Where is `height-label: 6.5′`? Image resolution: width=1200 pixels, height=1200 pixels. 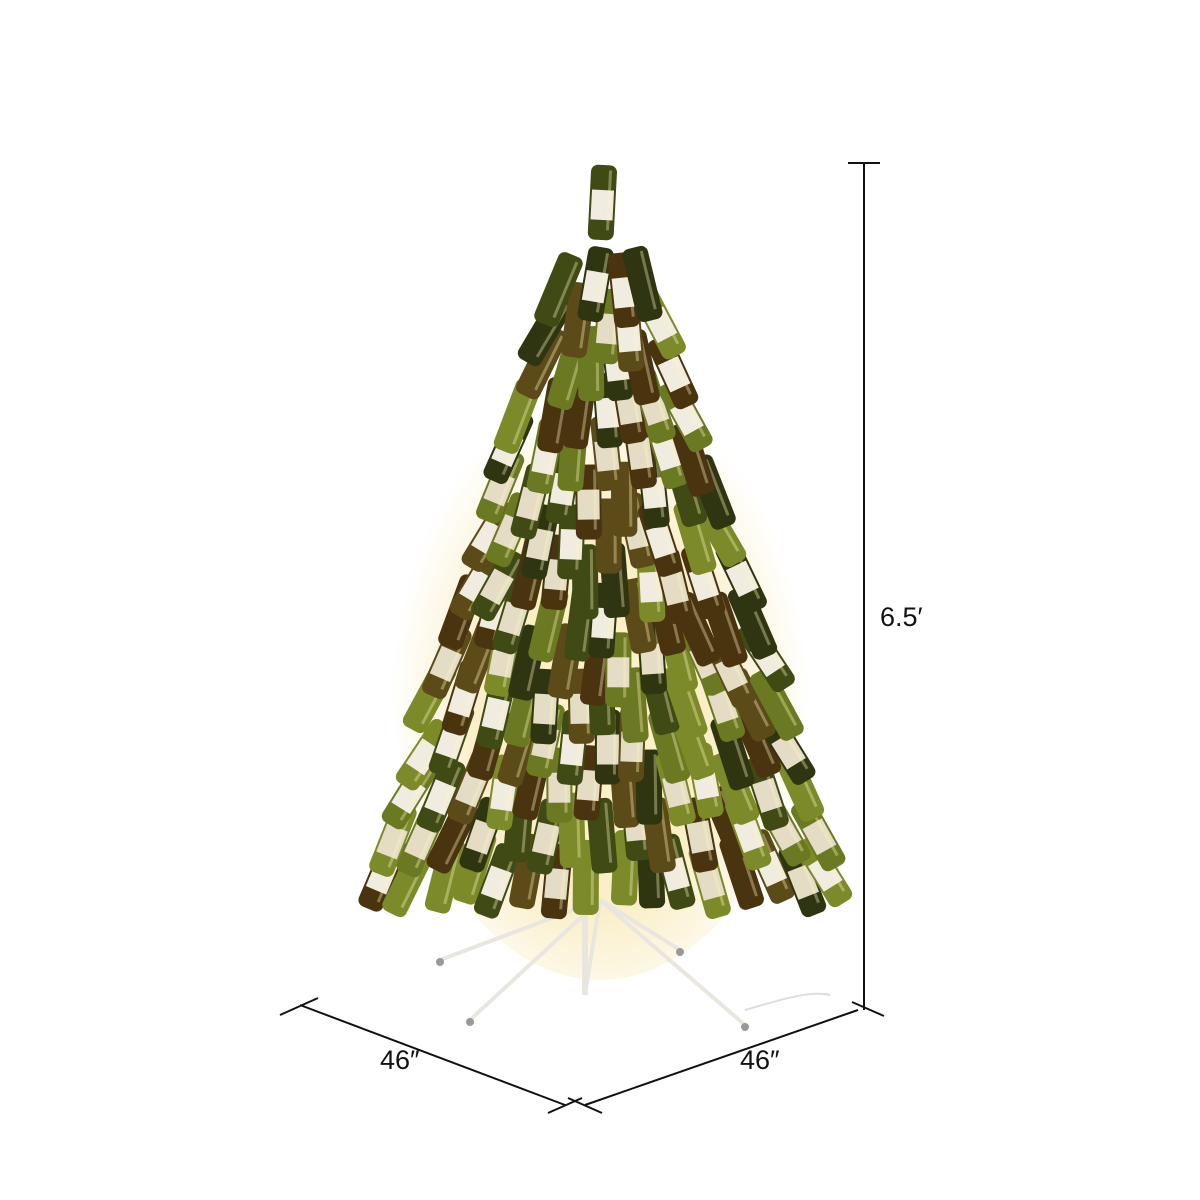 height-label: 6.5′ is located at coordinates (901, 617).